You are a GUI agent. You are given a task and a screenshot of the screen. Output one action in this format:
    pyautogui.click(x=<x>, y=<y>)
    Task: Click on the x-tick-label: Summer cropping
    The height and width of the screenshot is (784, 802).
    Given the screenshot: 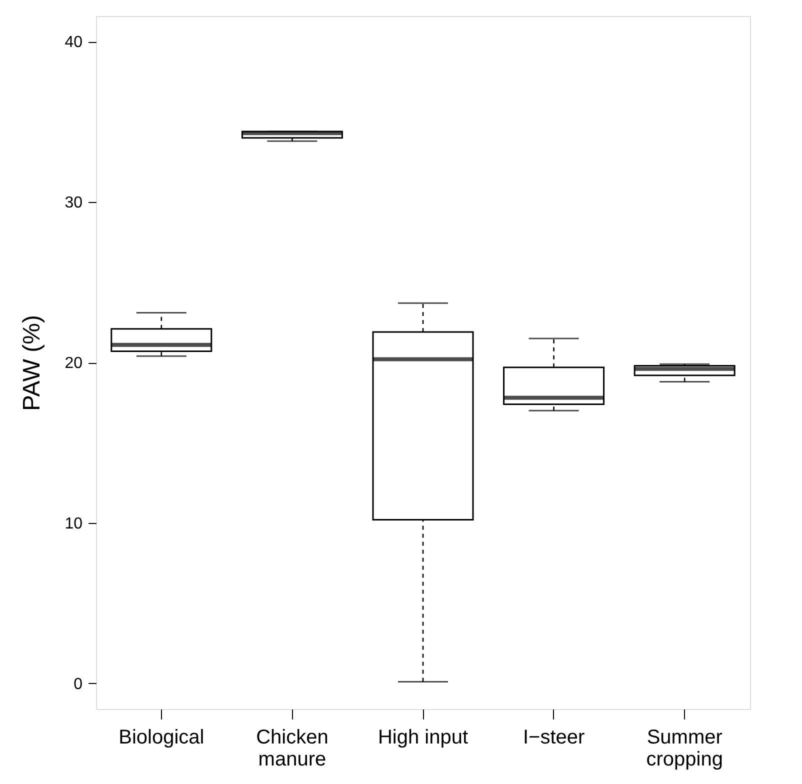 What is the action you would take?
    pyautogui.click(x=684, y=748)
    